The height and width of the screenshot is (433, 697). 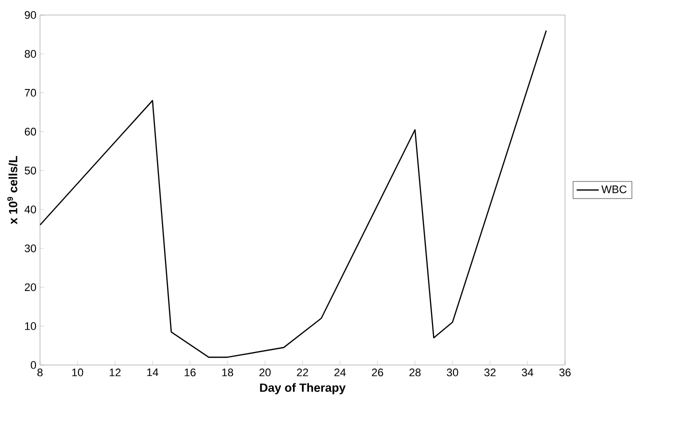 I want to click on y-tick-label: 50, so click(x=30, y=170).